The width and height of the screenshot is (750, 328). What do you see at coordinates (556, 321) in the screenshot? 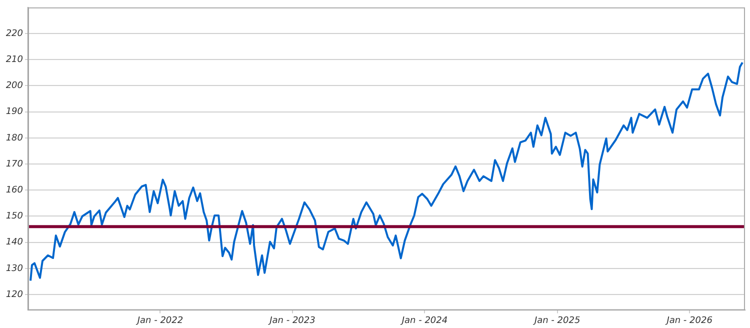
I see `x-tick-label: Jan - 2025` at bounding box center [556, 321].